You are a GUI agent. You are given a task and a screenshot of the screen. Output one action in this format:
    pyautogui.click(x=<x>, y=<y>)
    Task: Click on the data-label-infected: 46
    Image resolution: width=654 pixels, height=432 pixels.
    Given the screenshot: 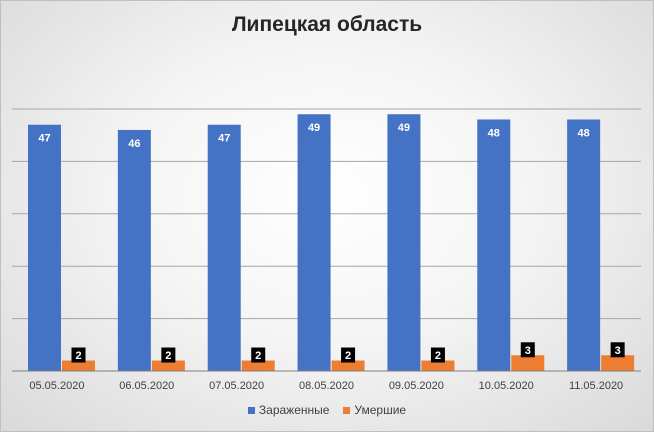 What is the action you would take?
    pyautogui.click(x=134, y=144)
    